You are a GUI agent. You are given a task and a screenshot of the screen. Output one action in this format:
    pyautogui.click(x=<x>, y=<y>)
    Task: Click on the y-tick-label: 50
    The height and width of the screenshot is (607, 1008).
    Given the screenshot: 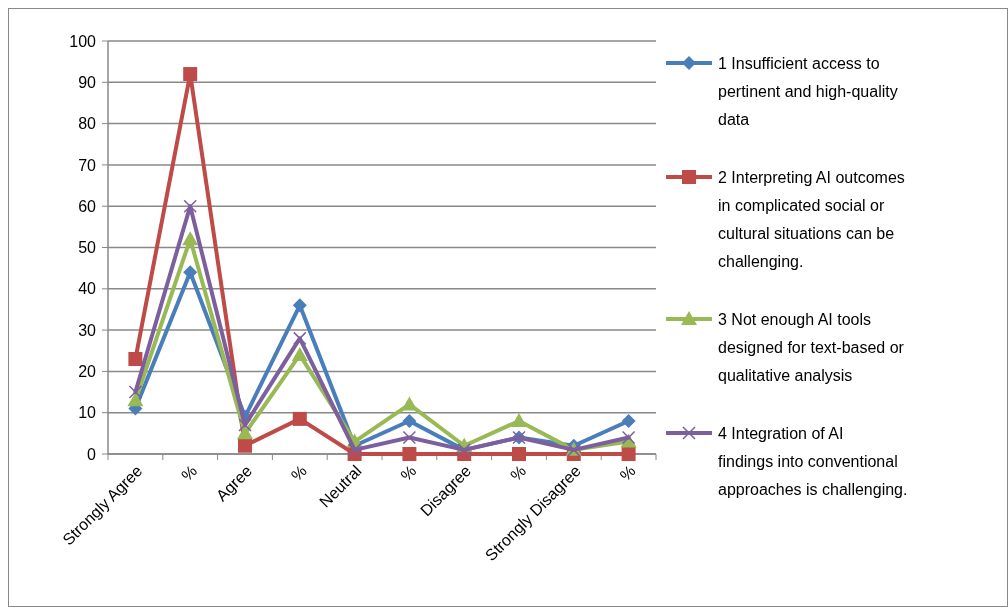 What is the action you would take?
    pyautogui.click(x=87, y=248)
    